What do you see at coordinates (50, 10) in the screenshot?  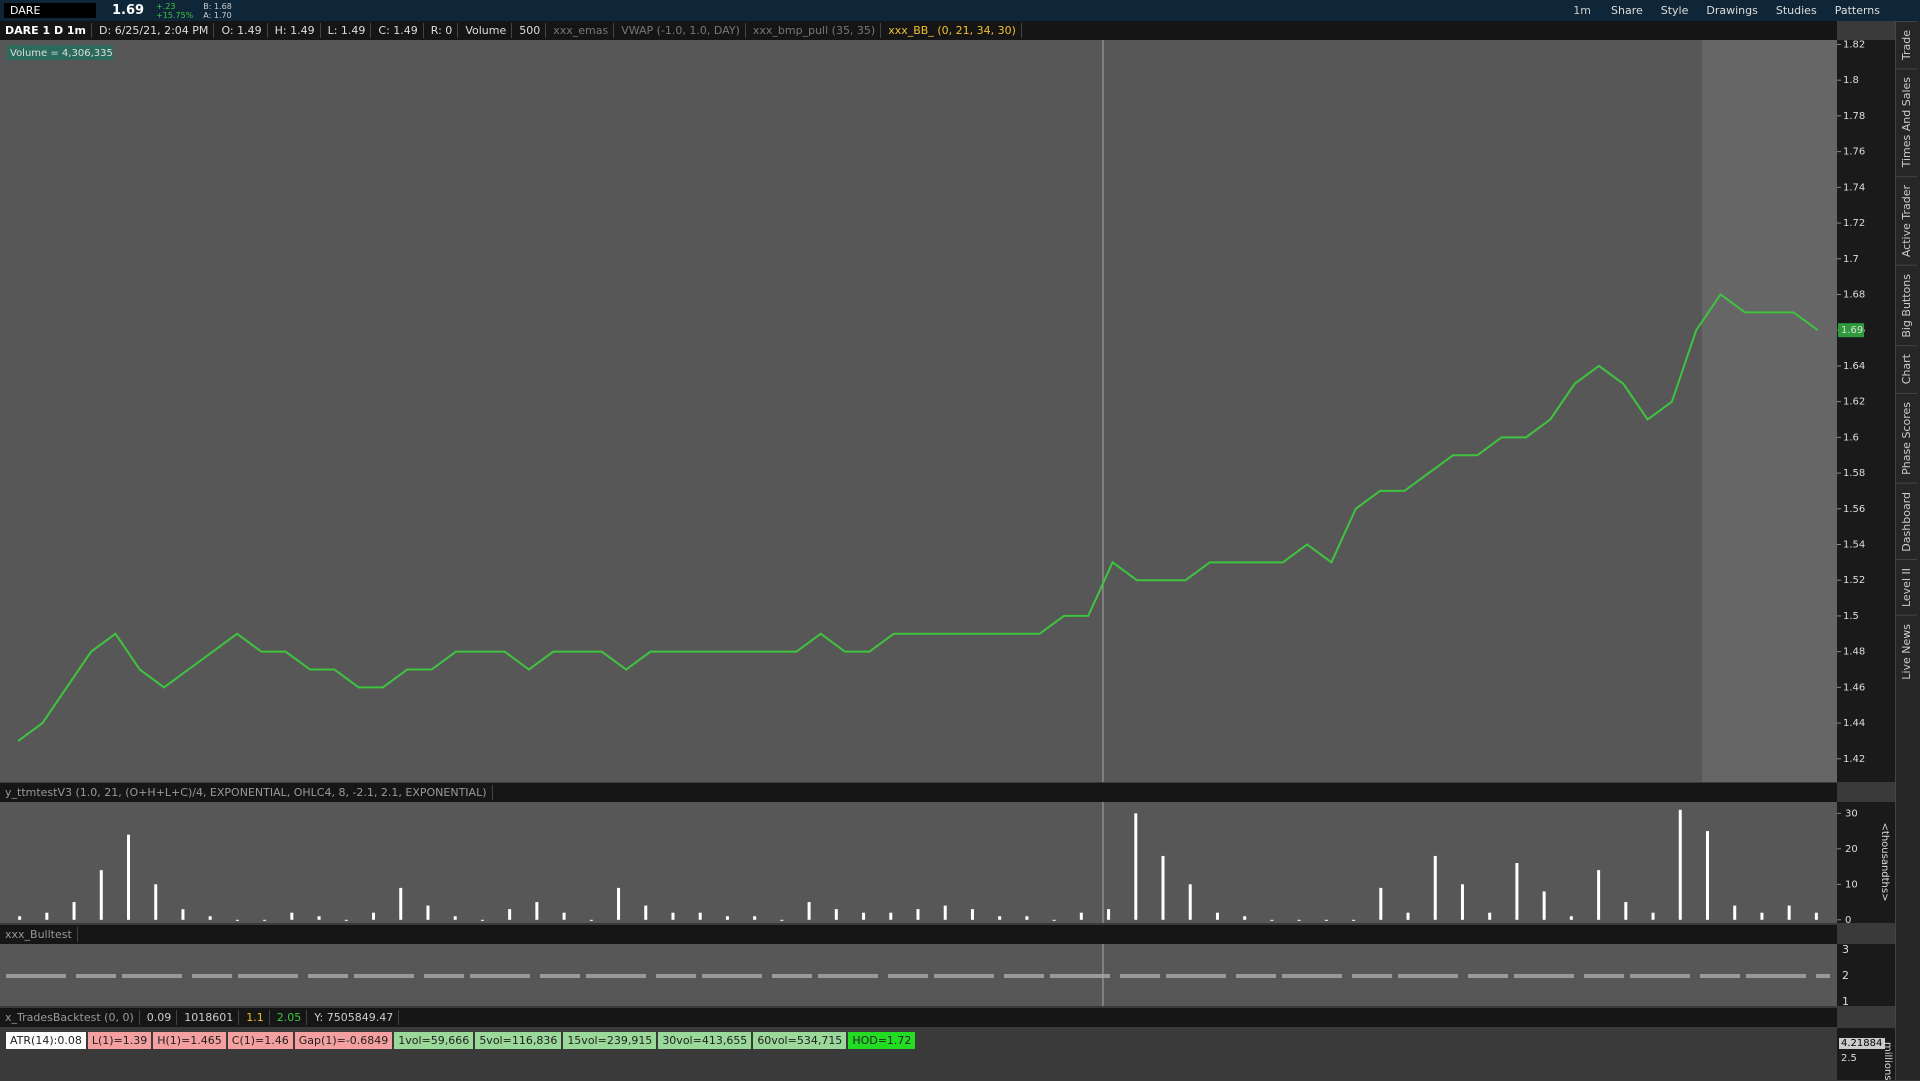 I see `symbol-box: DARE` at bounding box center [50, 10].